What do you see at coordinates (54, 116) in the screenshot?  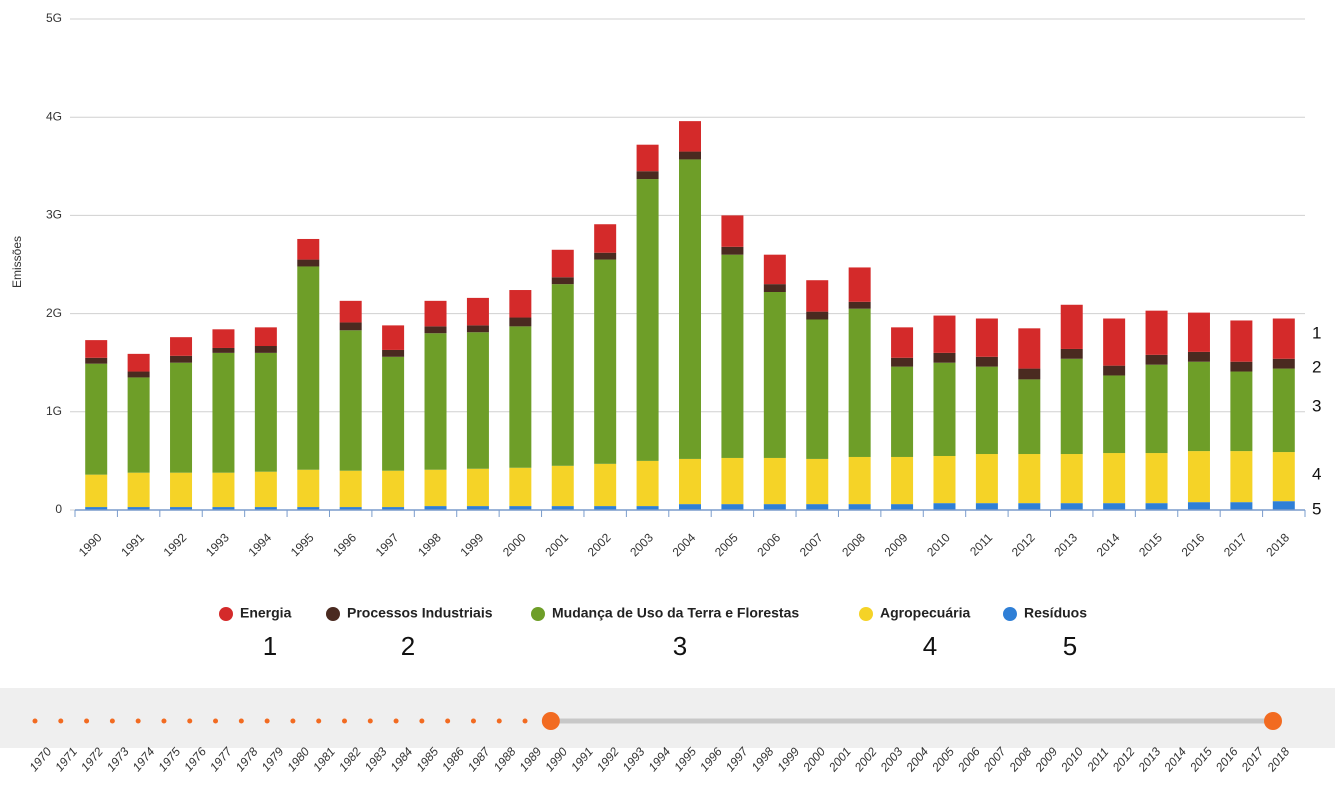 I see `y-tick-label: 4G` at bounding box center [54, 116].